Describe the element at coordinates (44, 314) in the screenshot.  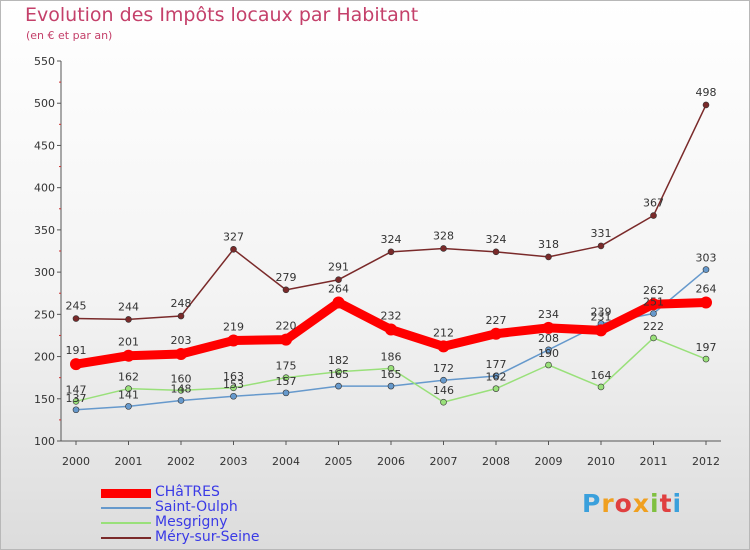
I see `y-tick-label: 250` at that location.